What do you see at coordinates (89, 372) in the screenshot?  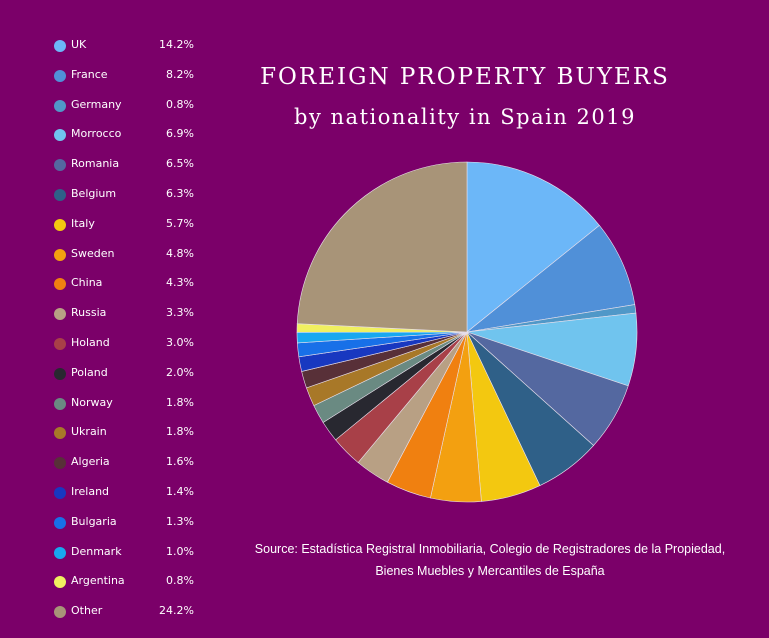 I see `legend-label: Poland` at bounding box center [89, 372].